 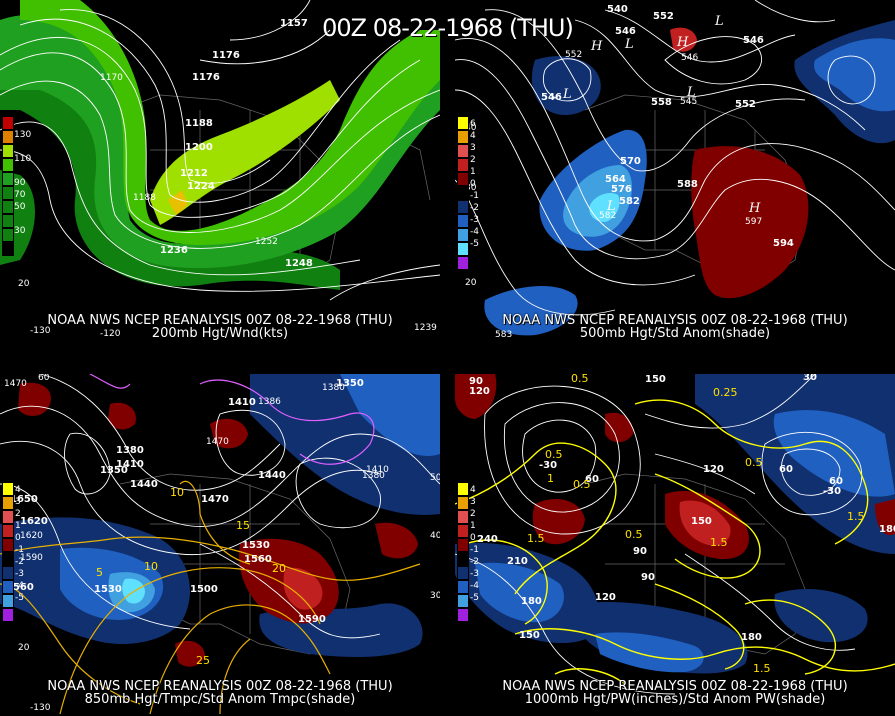 What do you see at coordinates (373, 476) in the screenshot?
I see `label-1380c: 1380` at bounding box center [373, 476].